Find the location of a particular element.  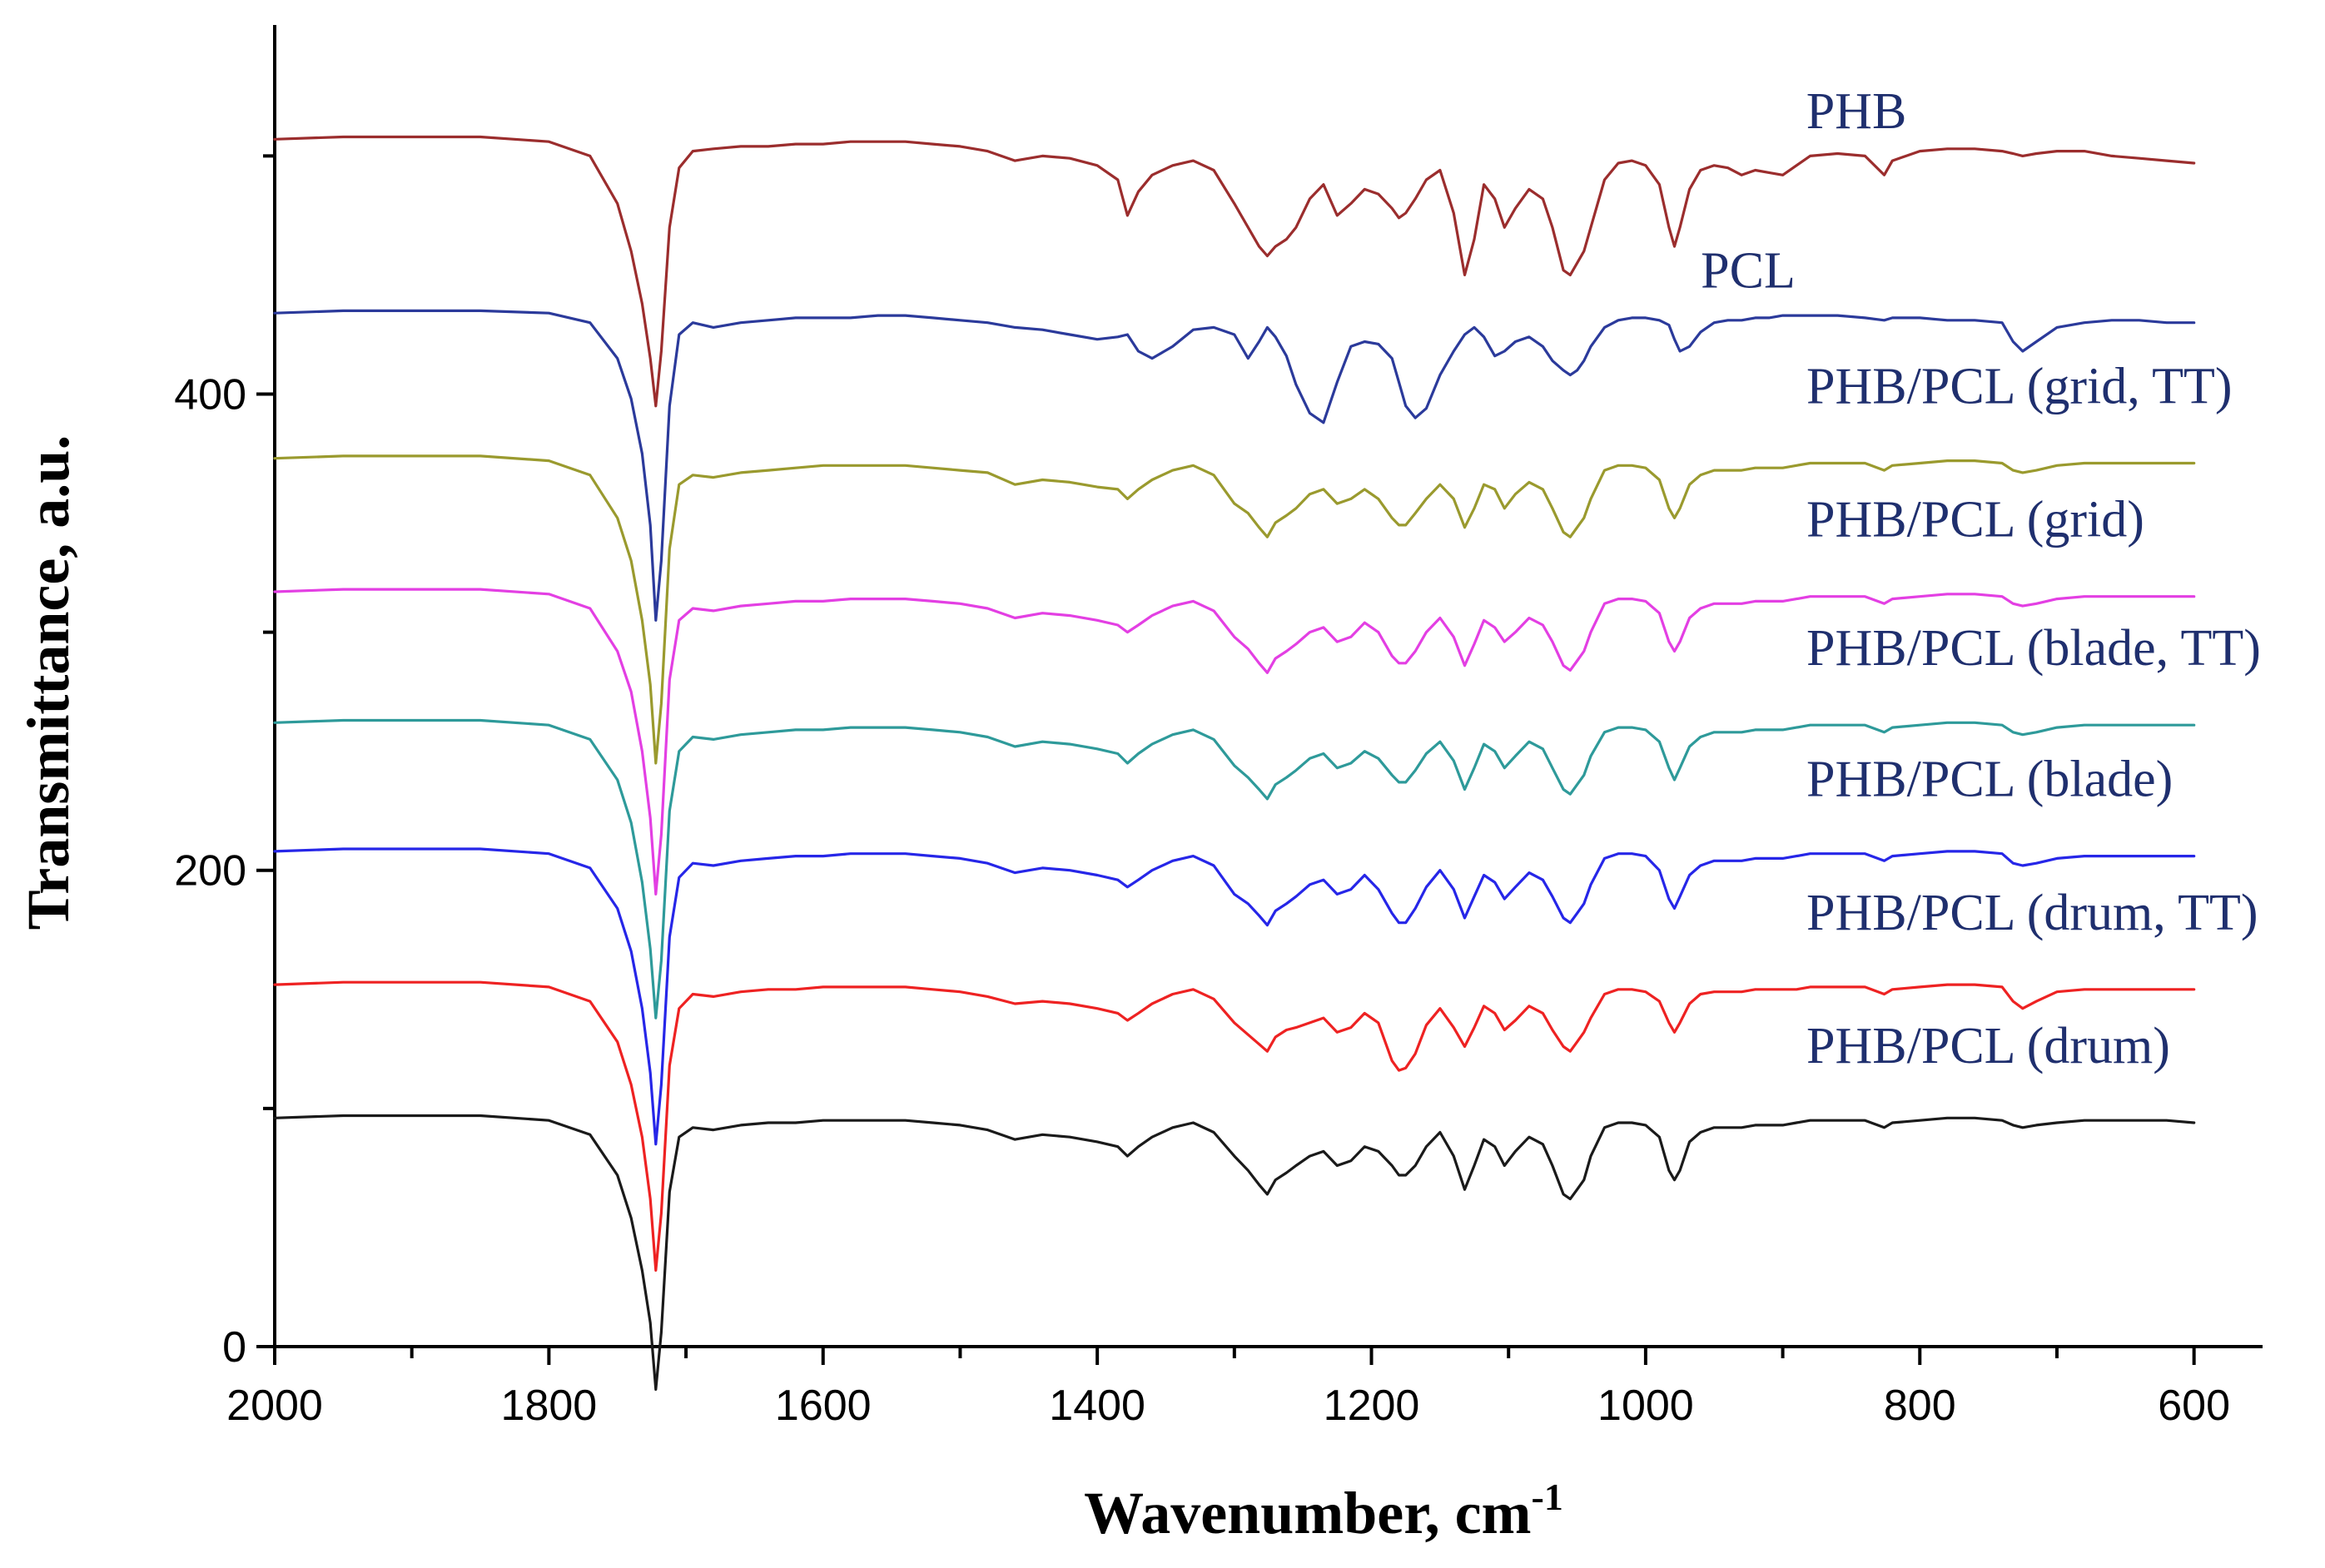

series-label-phb-pcl-grid: PHB/PCL (grid) is located at coordinates (1975, 520).